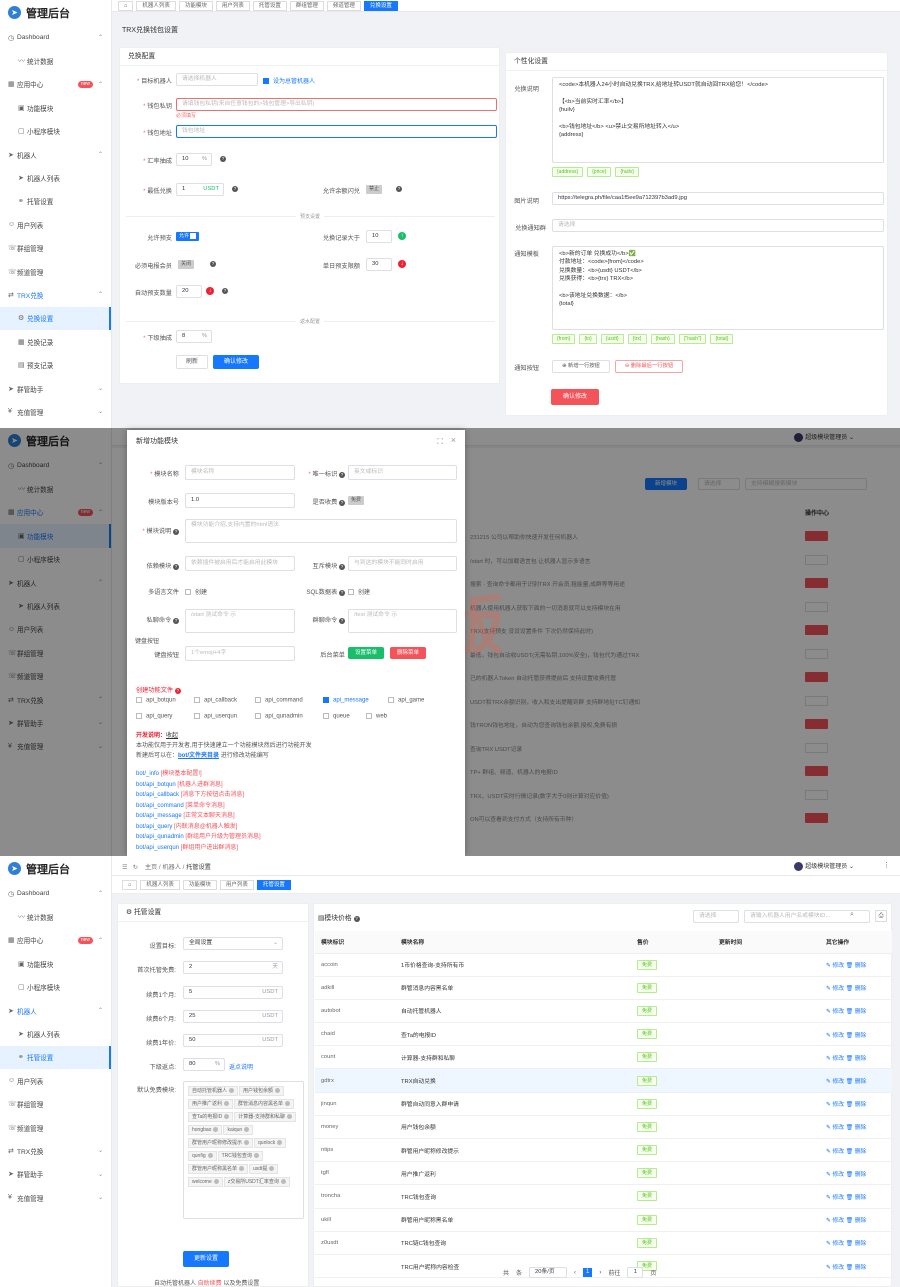 The width and height of the screenshot is (900, 1287). I want to click on table-row: tgfl 用户推广返利 免费 ✎ 修改 🗑 删除, so click(603, 1173).